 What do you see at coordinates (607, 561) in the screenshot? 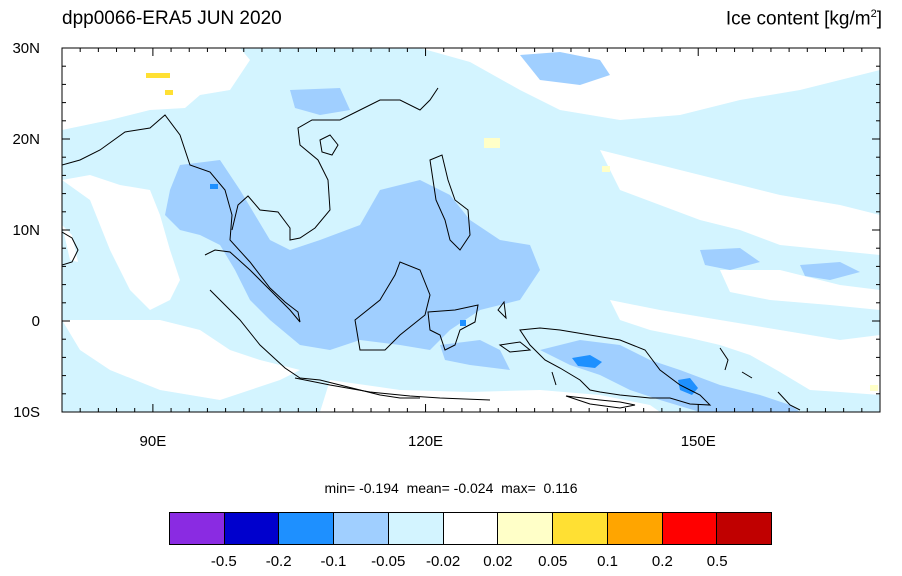
I see `colorbar-label: 0.1` at bounding box center [607, 561].